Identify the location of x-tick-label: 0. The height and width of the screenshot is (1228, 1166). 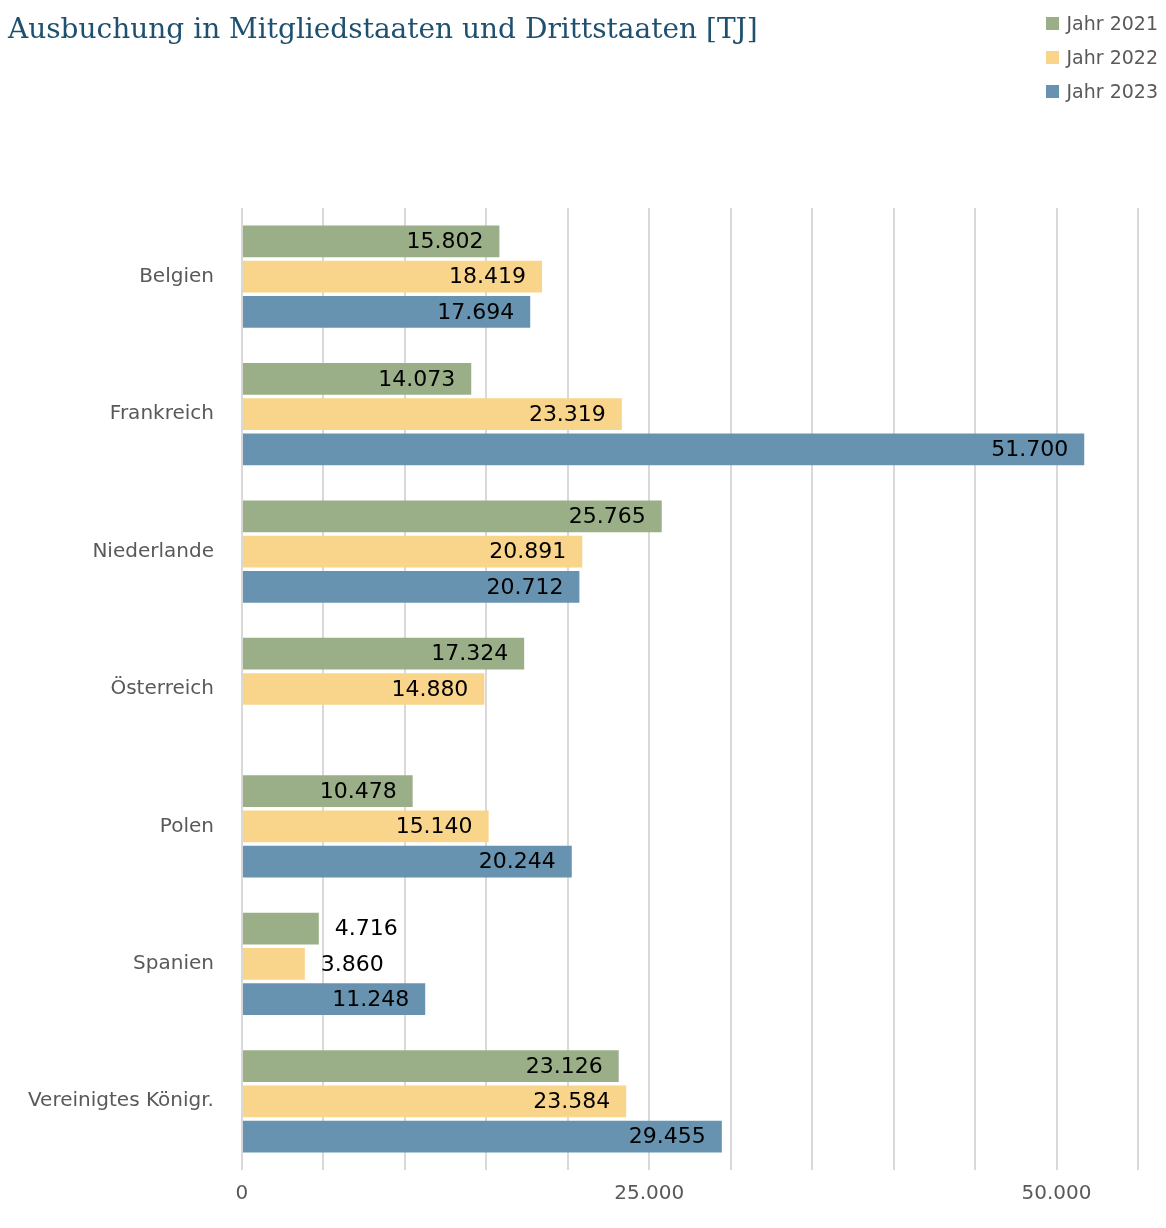
(242, 1192).